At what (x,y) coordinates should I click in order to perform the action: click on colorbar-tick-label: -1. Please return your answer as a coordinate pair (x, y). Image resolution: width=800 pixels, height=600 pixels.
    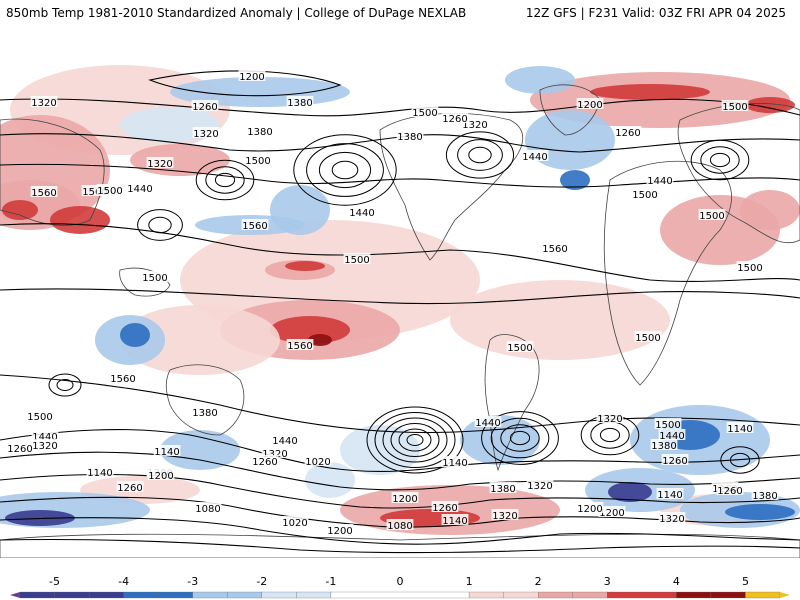
    Looking at the image, I should click on (330, 581).